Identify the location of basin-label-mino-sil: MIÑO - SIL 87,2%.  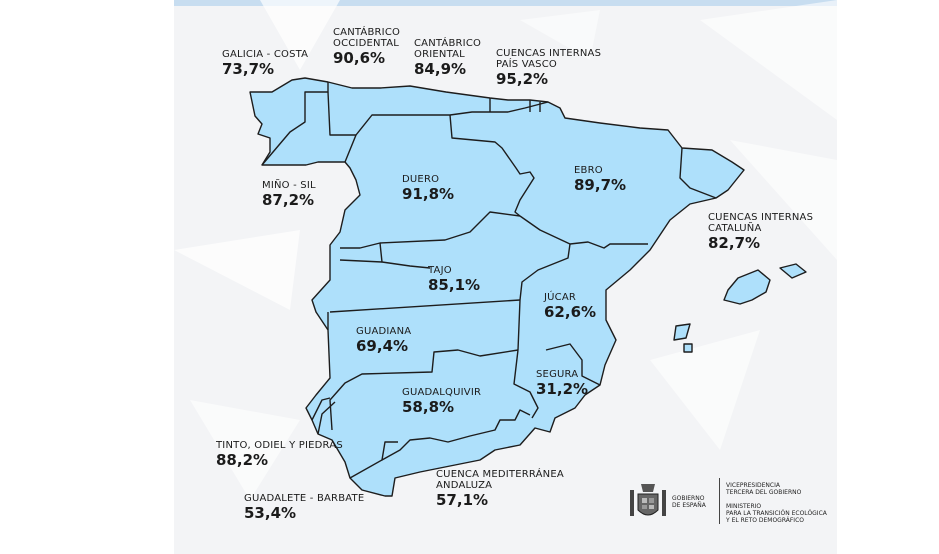
(289, 194).